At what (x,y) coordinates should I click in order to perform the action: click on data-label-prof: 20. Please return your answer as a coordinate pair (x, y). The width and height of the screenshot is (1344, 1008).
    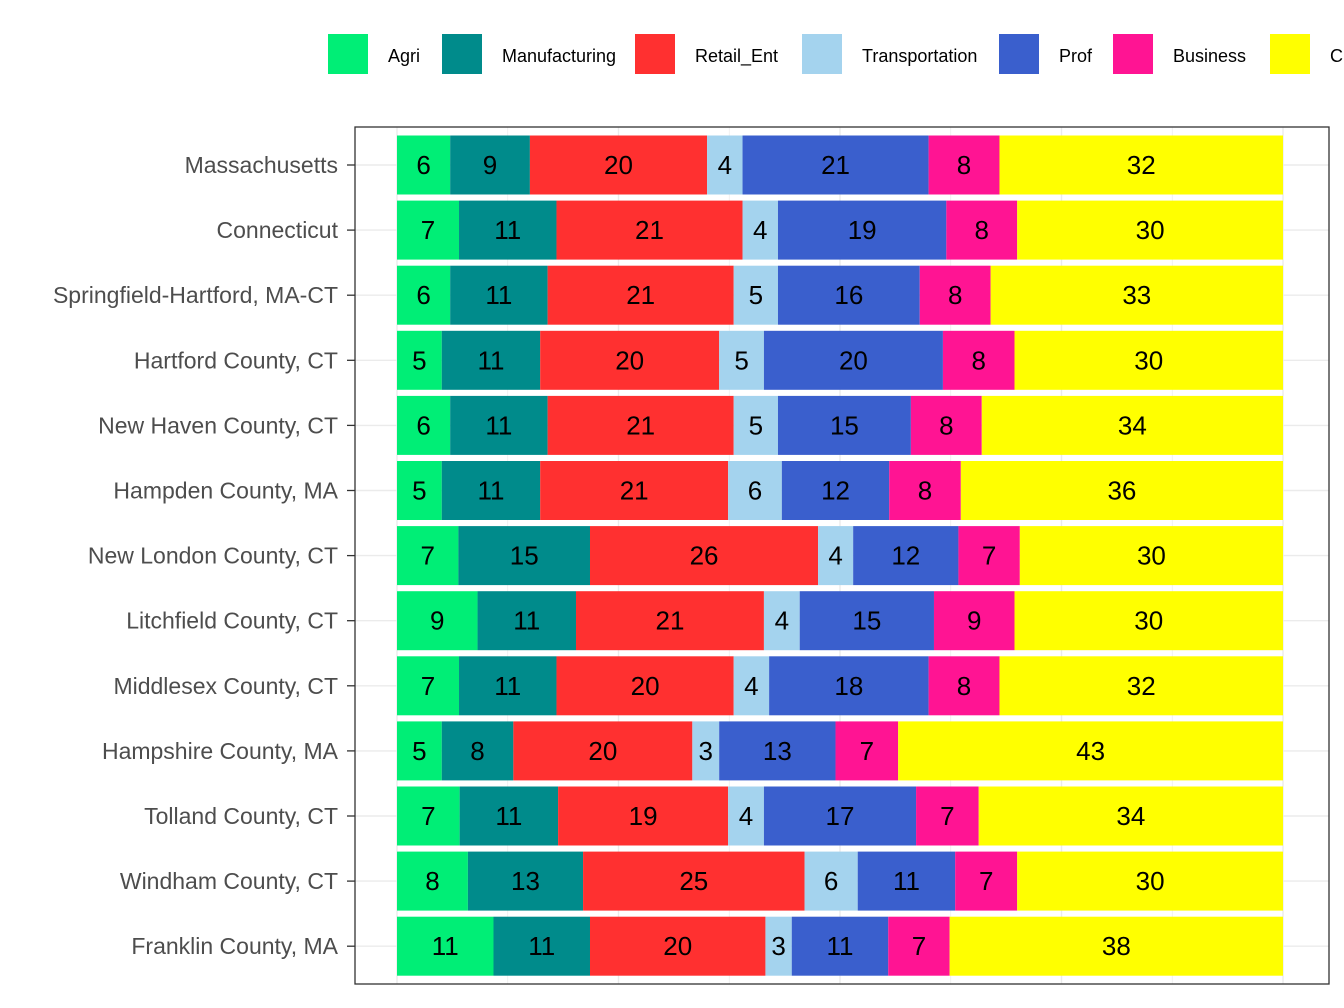
    Looking at the image, I should click on (853, 360).